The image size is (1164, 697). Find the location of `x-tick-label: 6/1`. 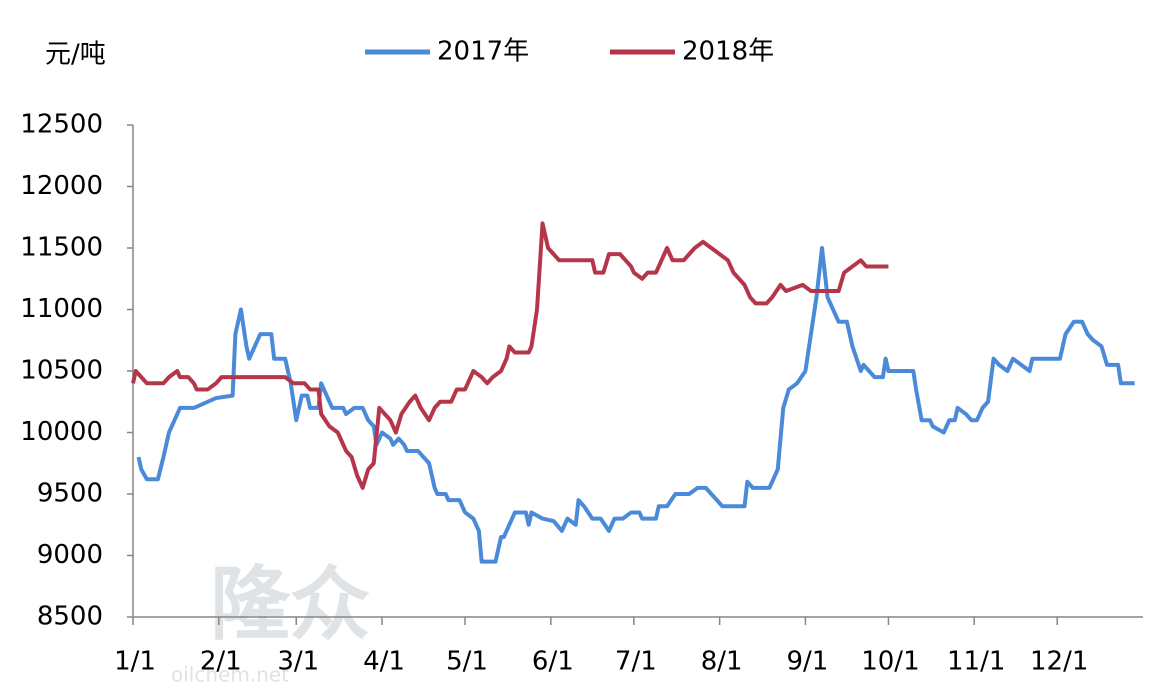

x-tick-label: 6/1 is located at coordinates (553, 662).